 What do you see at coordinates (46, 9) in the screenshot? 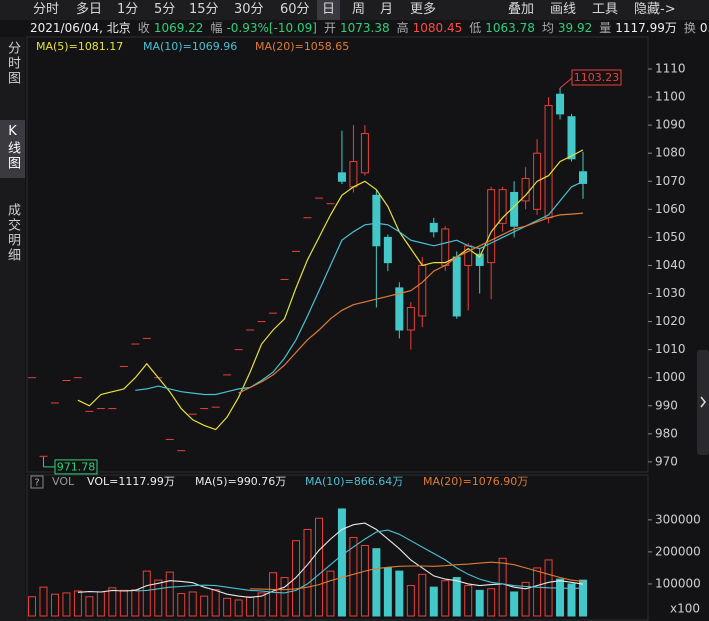
I see `period-tab: 分时` at bounding box center [46, 9].